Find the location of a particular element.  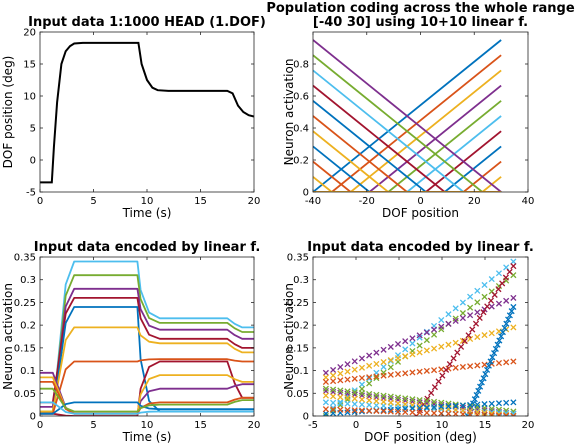

x-tick-label: 0 is located at coordinates (40, 201).